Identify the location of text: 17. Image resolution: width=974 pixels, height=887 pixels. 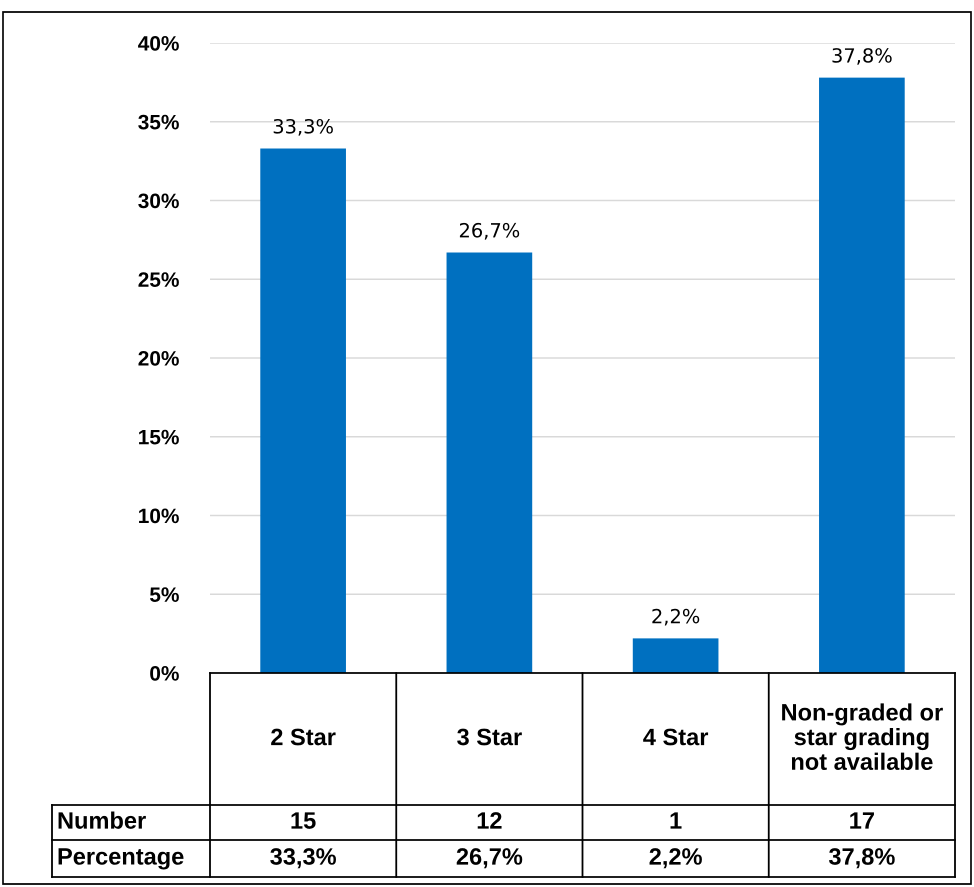
(862, 820).